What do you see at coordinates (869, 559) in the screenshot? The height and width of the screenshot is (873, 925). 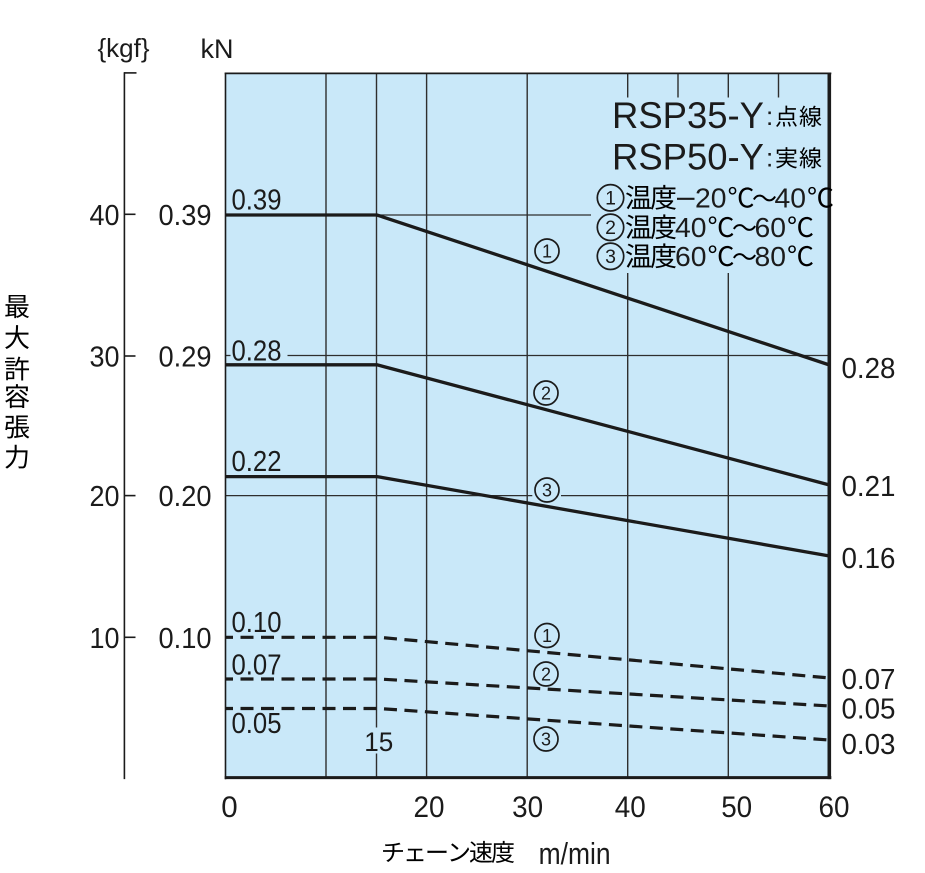 I see `svg-text: 0.16` at bounding box center [869, 559].